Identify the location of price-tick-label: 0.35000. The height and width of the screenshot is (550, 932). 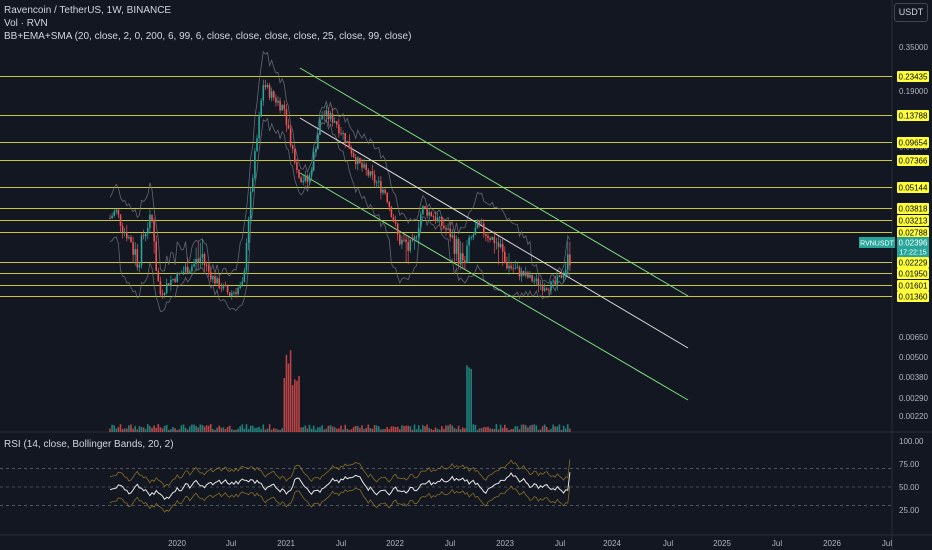
(913, 47).